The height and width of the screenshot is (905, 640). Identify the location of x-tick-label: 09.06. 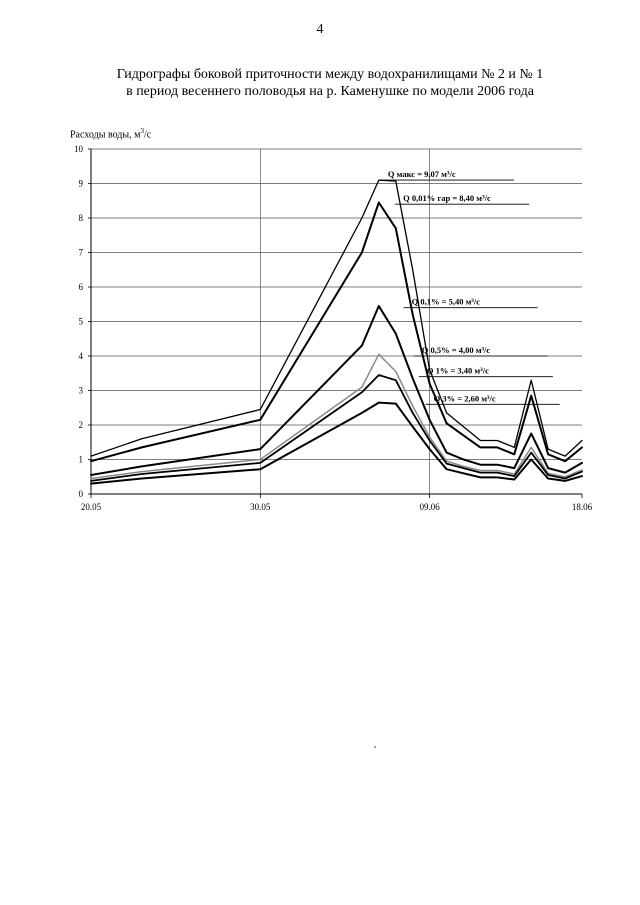
(429, 507).